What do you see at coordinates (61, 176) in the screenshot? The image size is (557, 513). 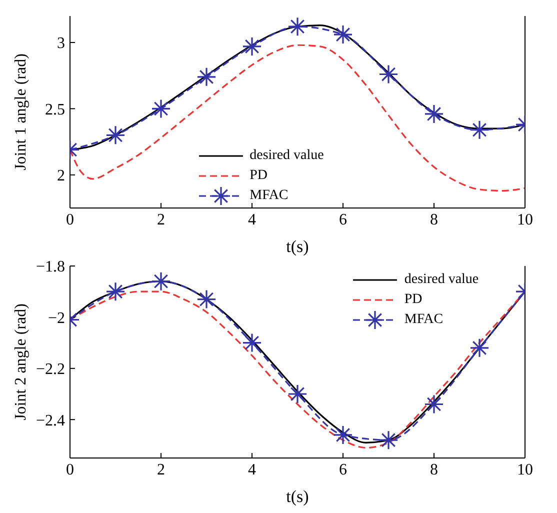 I see `y-tick-label: 2` at bounding box center [61, 176].